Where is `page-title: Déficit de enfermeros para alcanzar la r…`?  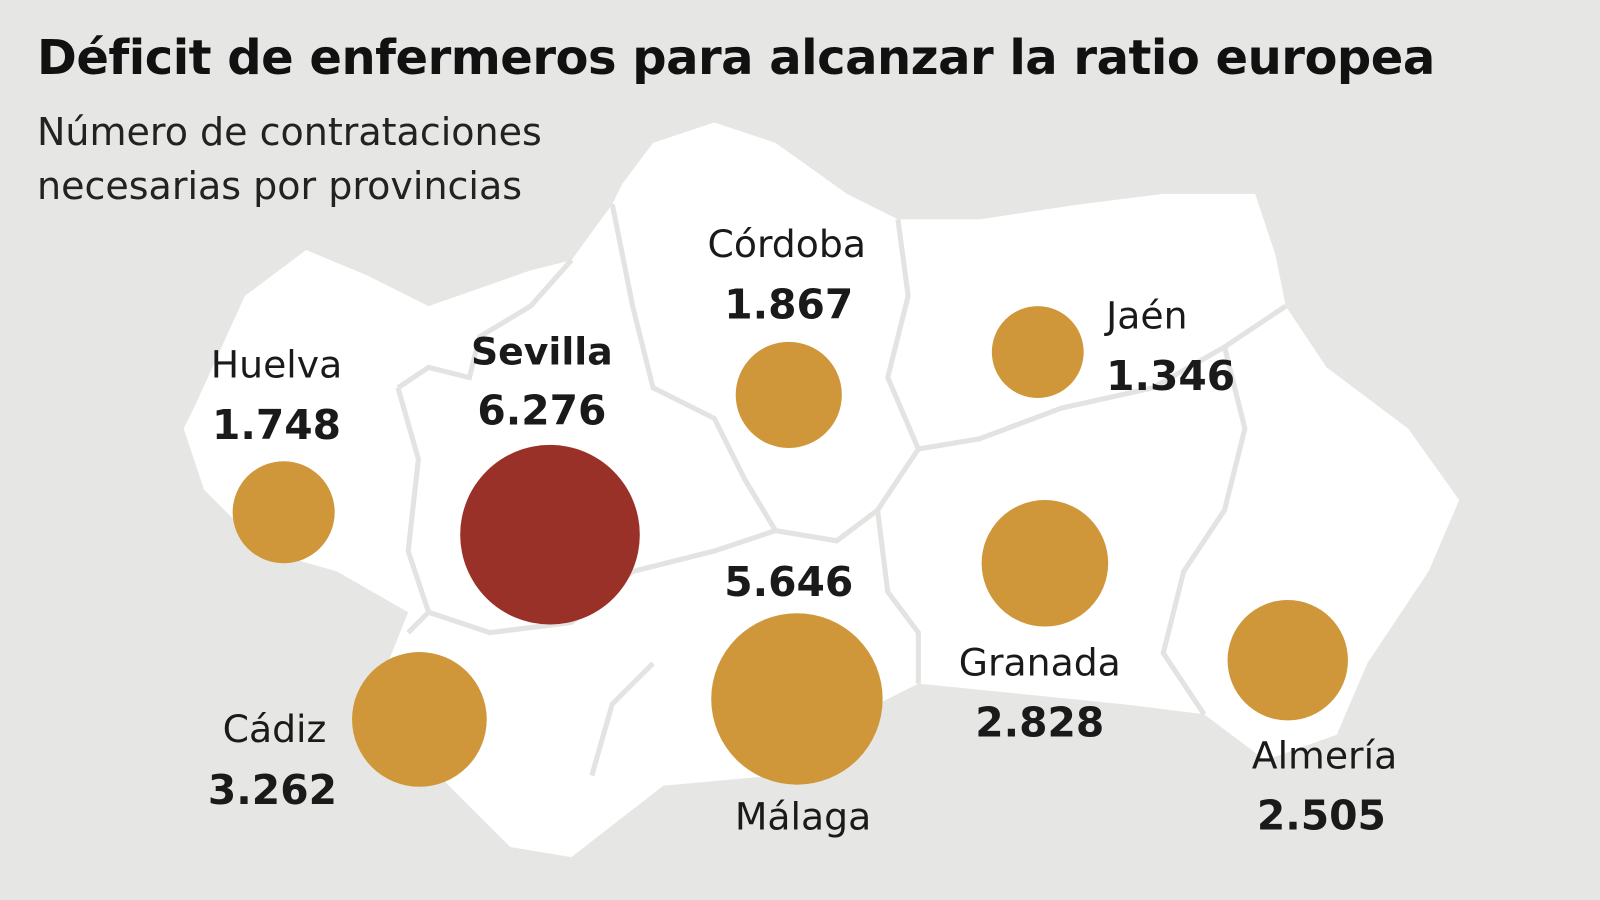
page-title: Déficit de enfermeros para alcanzar la r… is located at coordinates (736, 58).